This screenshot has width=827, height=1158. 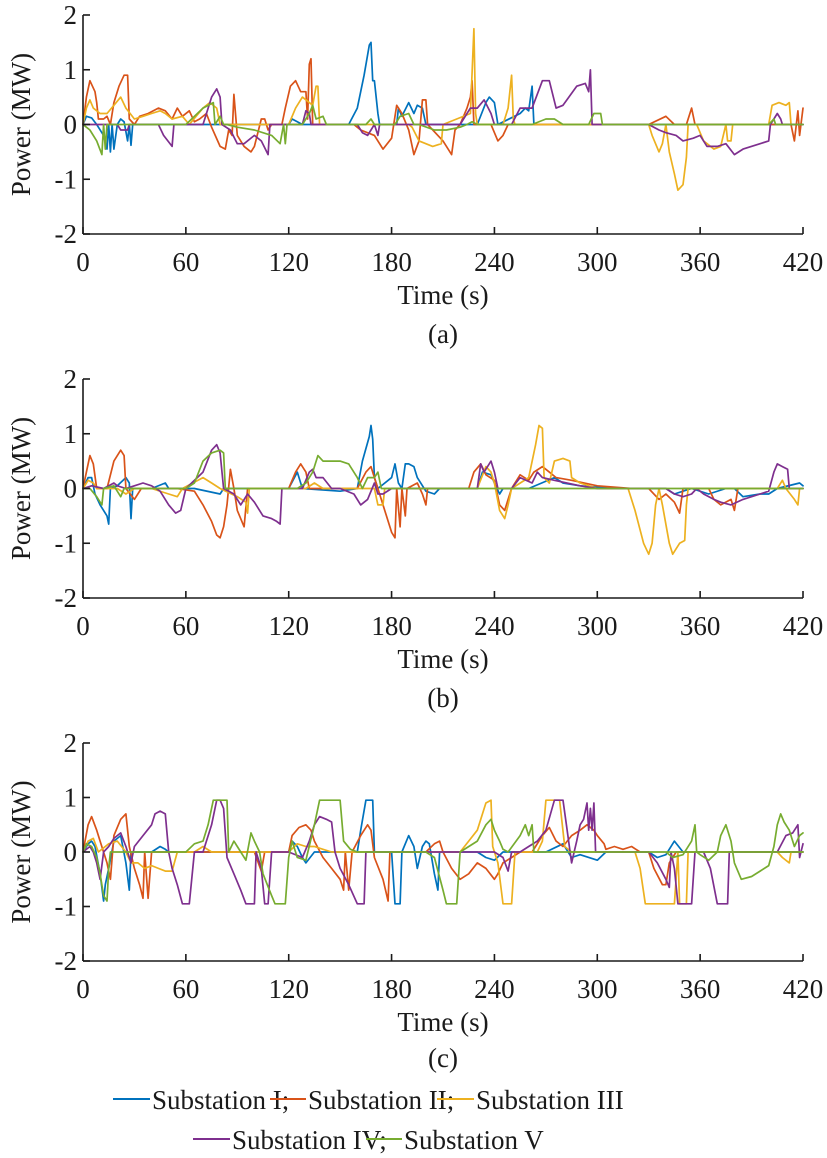 I want to click on subplot-caption: (c), so click(x=443, y=1058).